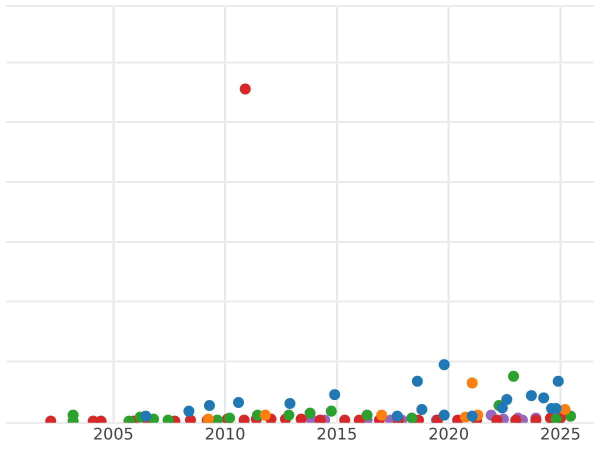  Describe the element at coordinates (560, 434) in the screenshot. I see `x-tick-label: 2025` at that location.